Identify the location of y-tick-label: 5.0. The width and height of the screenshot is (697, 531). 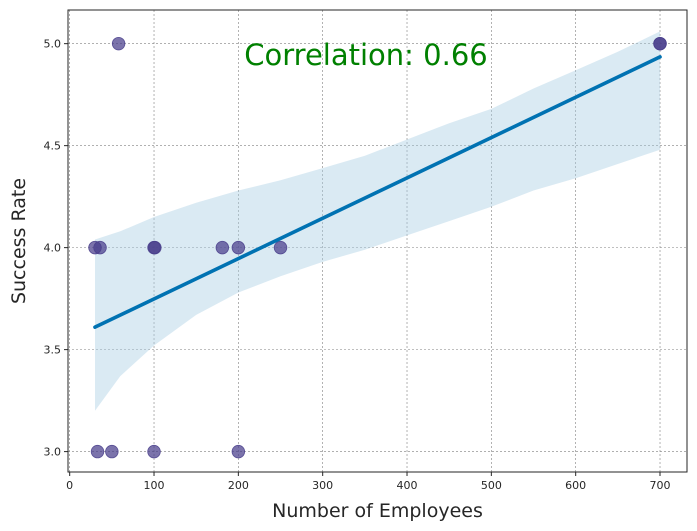
(53, 44).